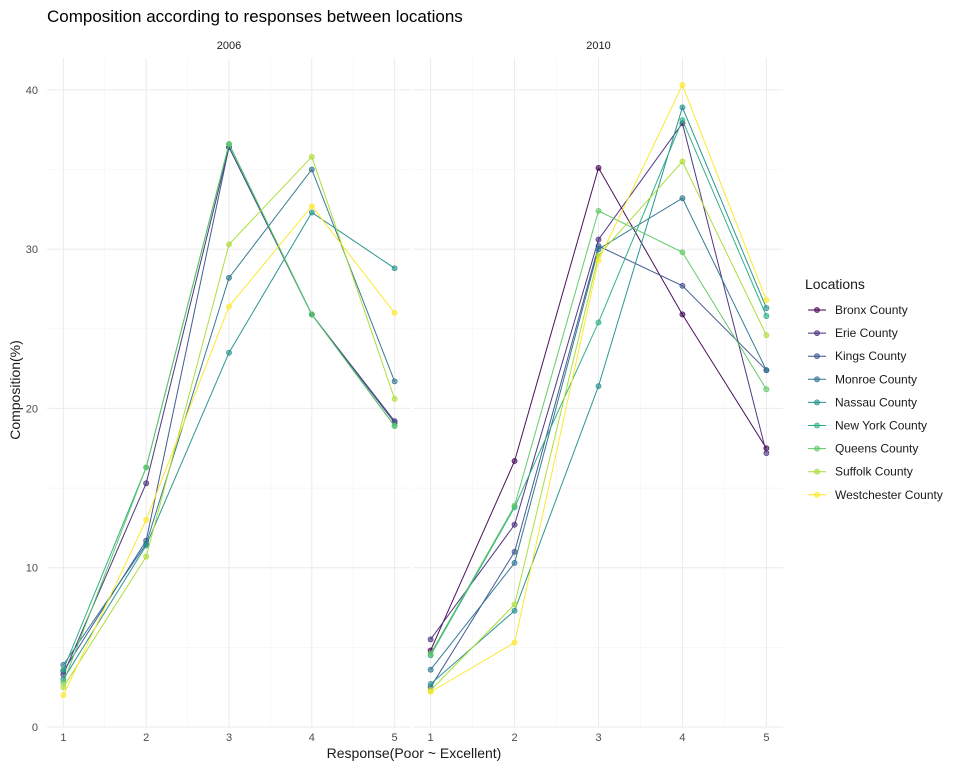 This screenshot has height=768, width=960. What do you see at coordinates (32, 569) in the screenshot?
I see `y-tick-label: 10` at bounding box center [32, 569].